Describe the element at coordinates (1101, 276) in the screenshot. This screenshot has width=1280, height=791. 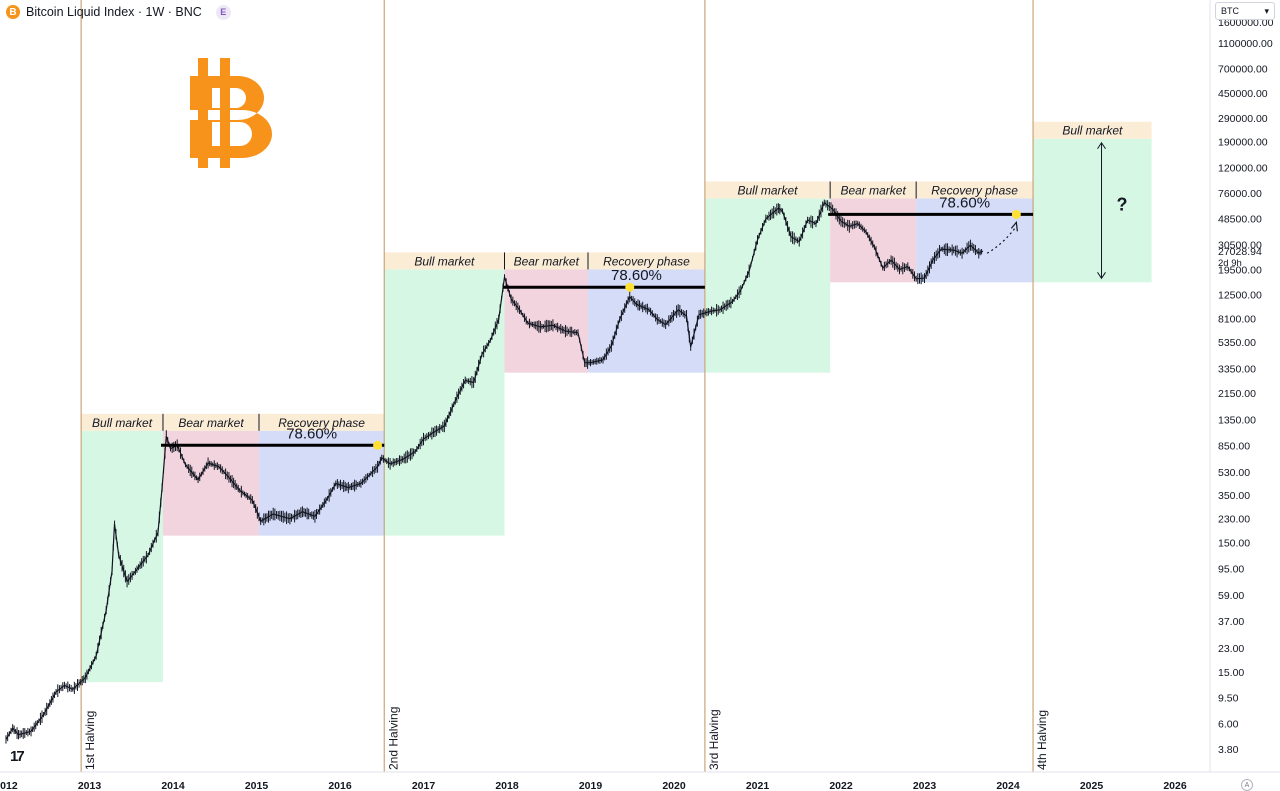
I see `range-arrow-bottom` at that location.